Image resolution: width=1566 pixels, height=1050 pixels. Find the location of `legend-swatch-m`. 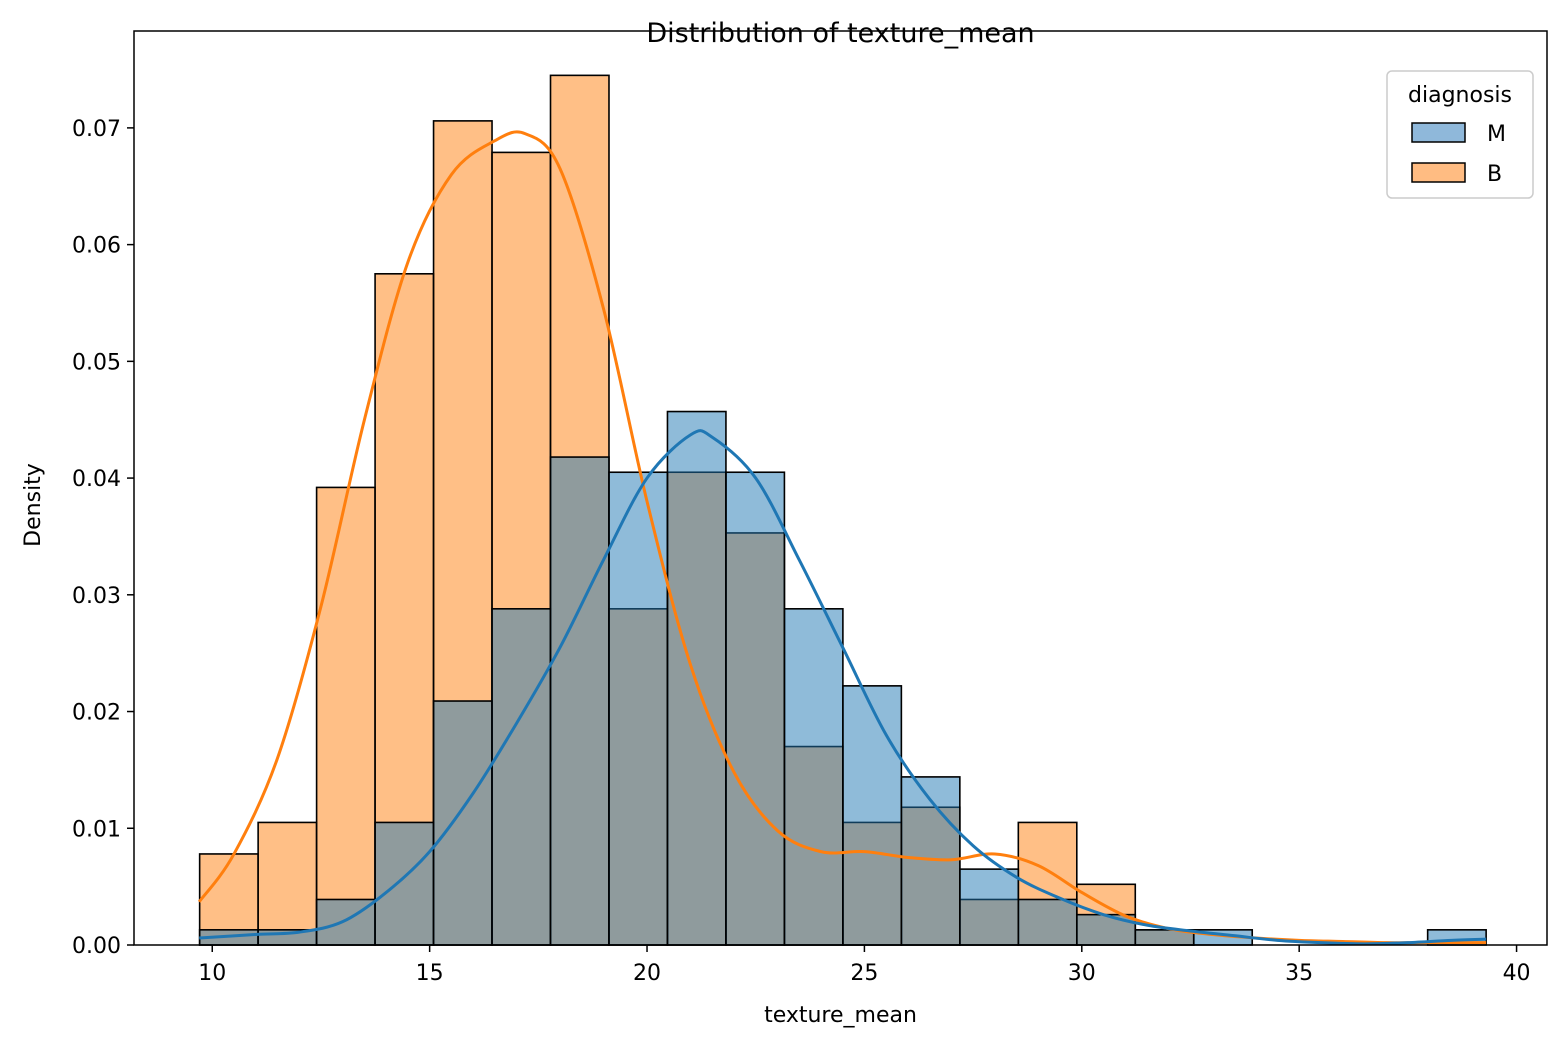

legend-swatch-m is located at coordinates (1438, 132).